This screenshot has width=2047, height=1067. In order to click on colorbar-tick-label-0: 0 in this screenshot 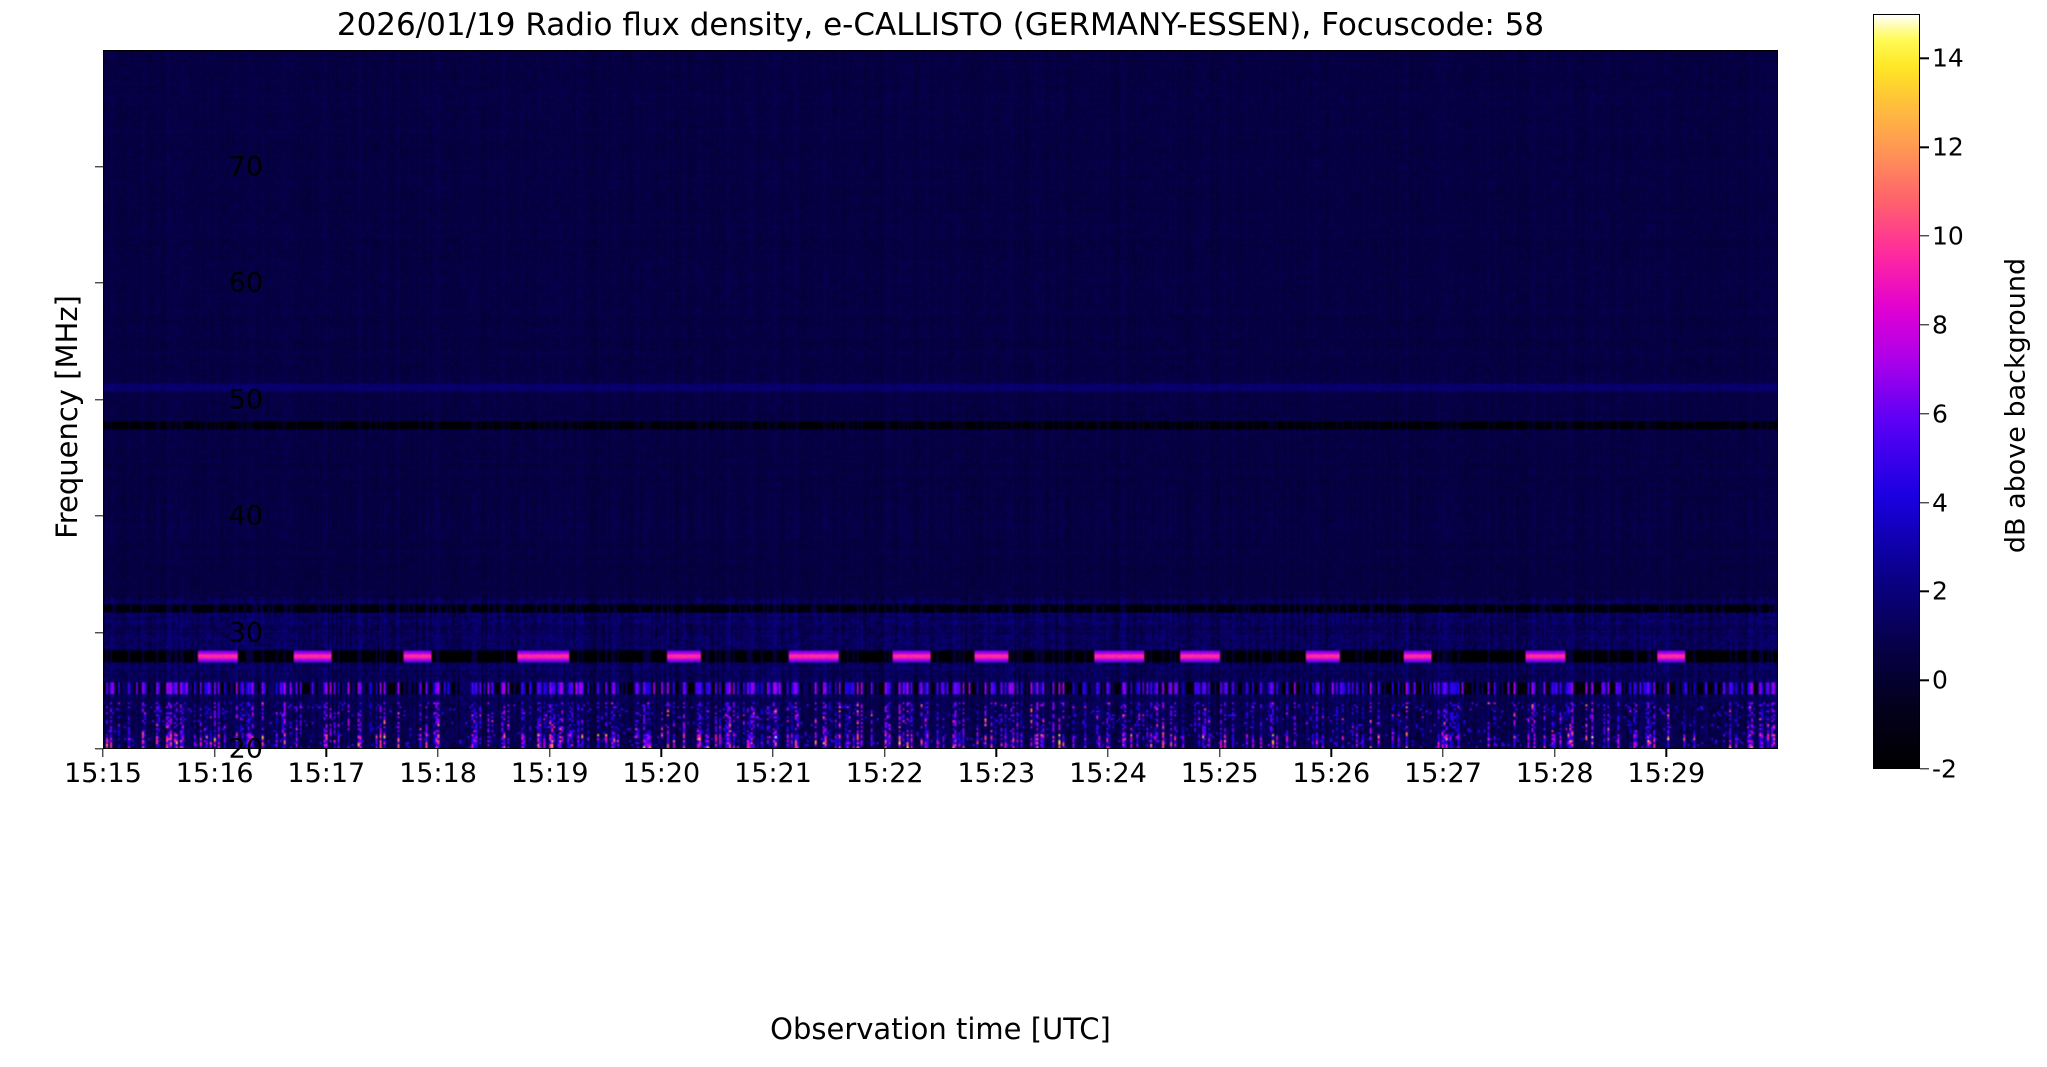, I will do `click(1940, 680)`.